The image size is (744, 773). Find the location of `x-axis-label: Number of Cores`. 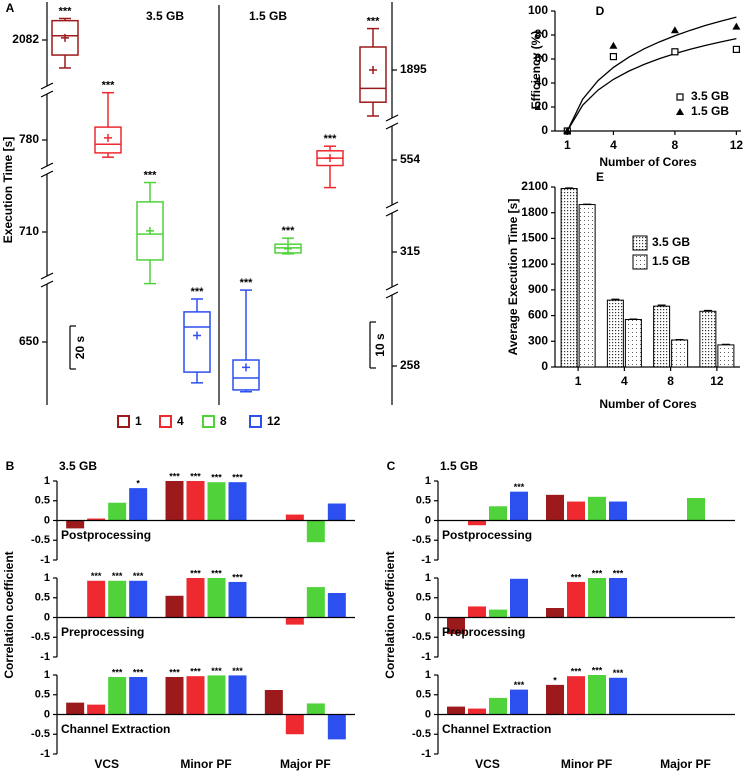

x-axis-label: Number of Cores is located at coordinates (648, 162).